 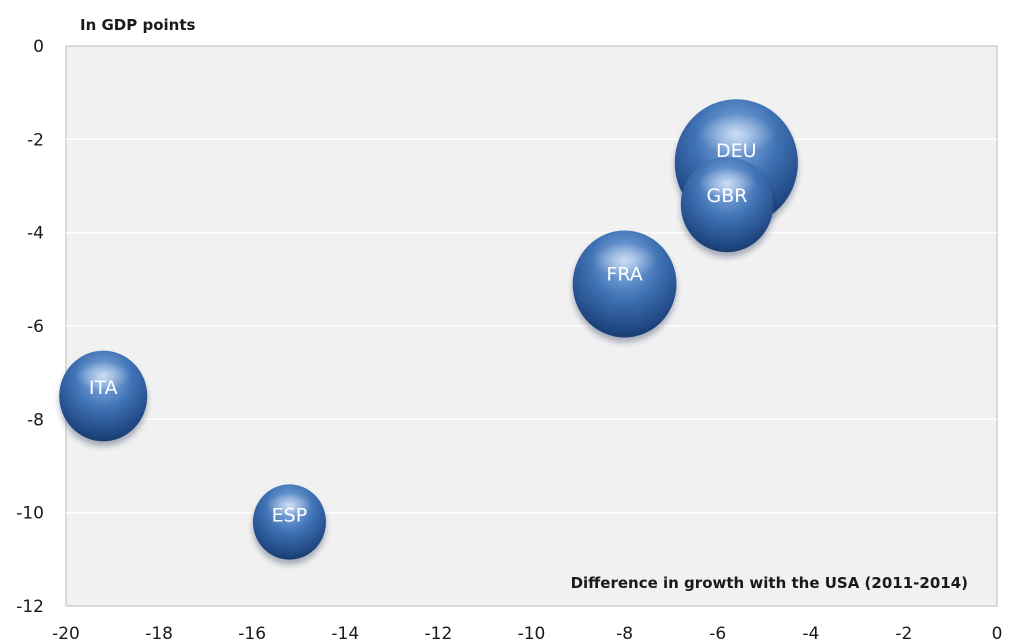 What do you see at coordinates (903, 634) in the screenshot?
I see `x-tick-label: -2` at bounding box center [903, 634].